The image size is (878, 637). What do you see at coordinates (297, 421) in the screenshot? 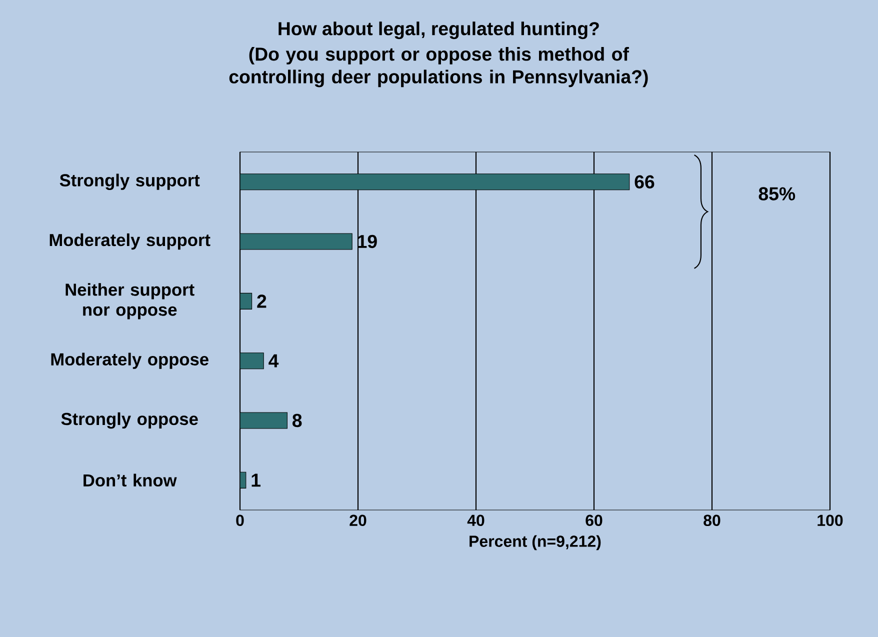
I see `data-label: 8` at bounding box center [297, 421].